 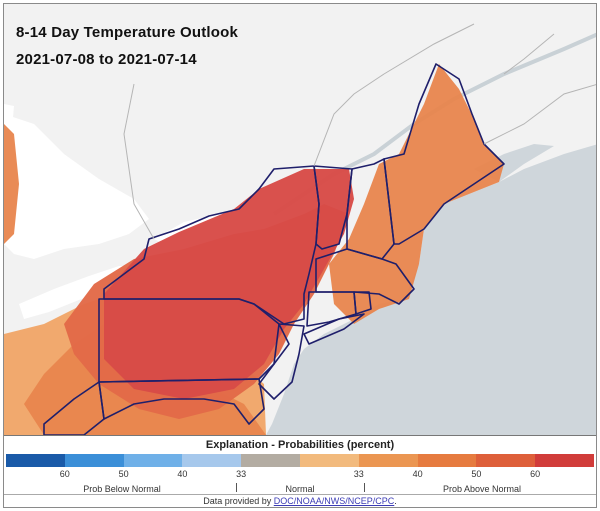 What do you see at coordinates (281, 361) in the screenshot?
I see `new-jersey-outline` at bounding box center [281, 361].